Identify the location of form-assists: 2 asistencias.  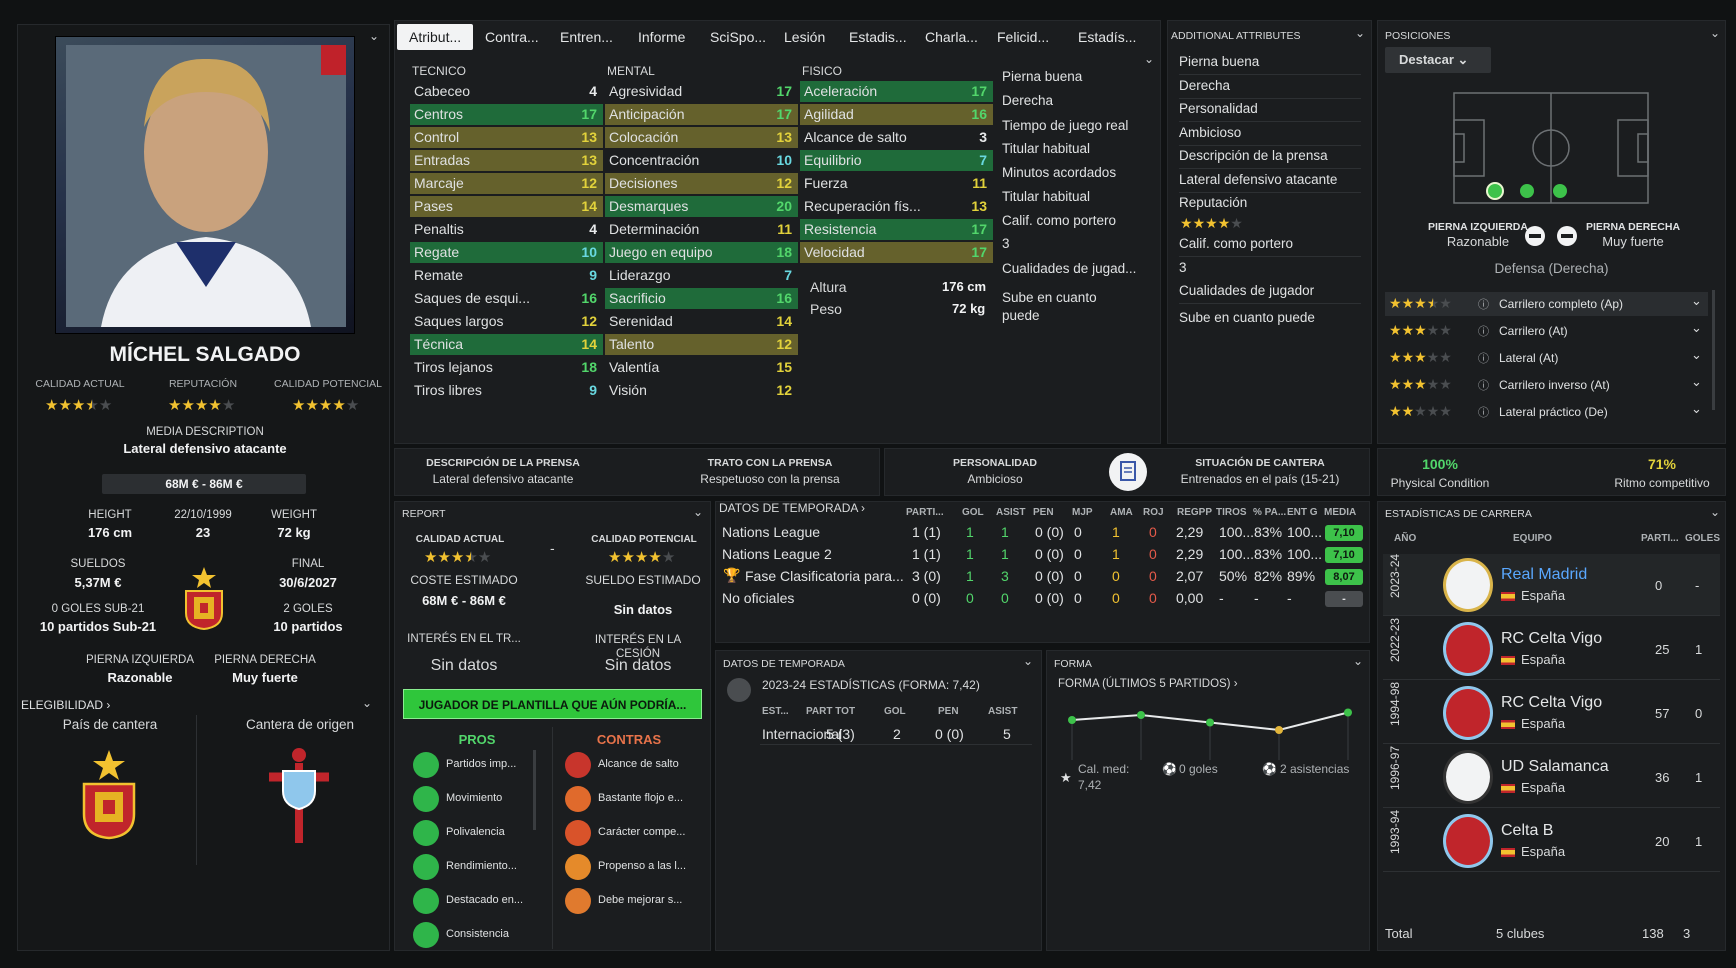
(1315, 769).